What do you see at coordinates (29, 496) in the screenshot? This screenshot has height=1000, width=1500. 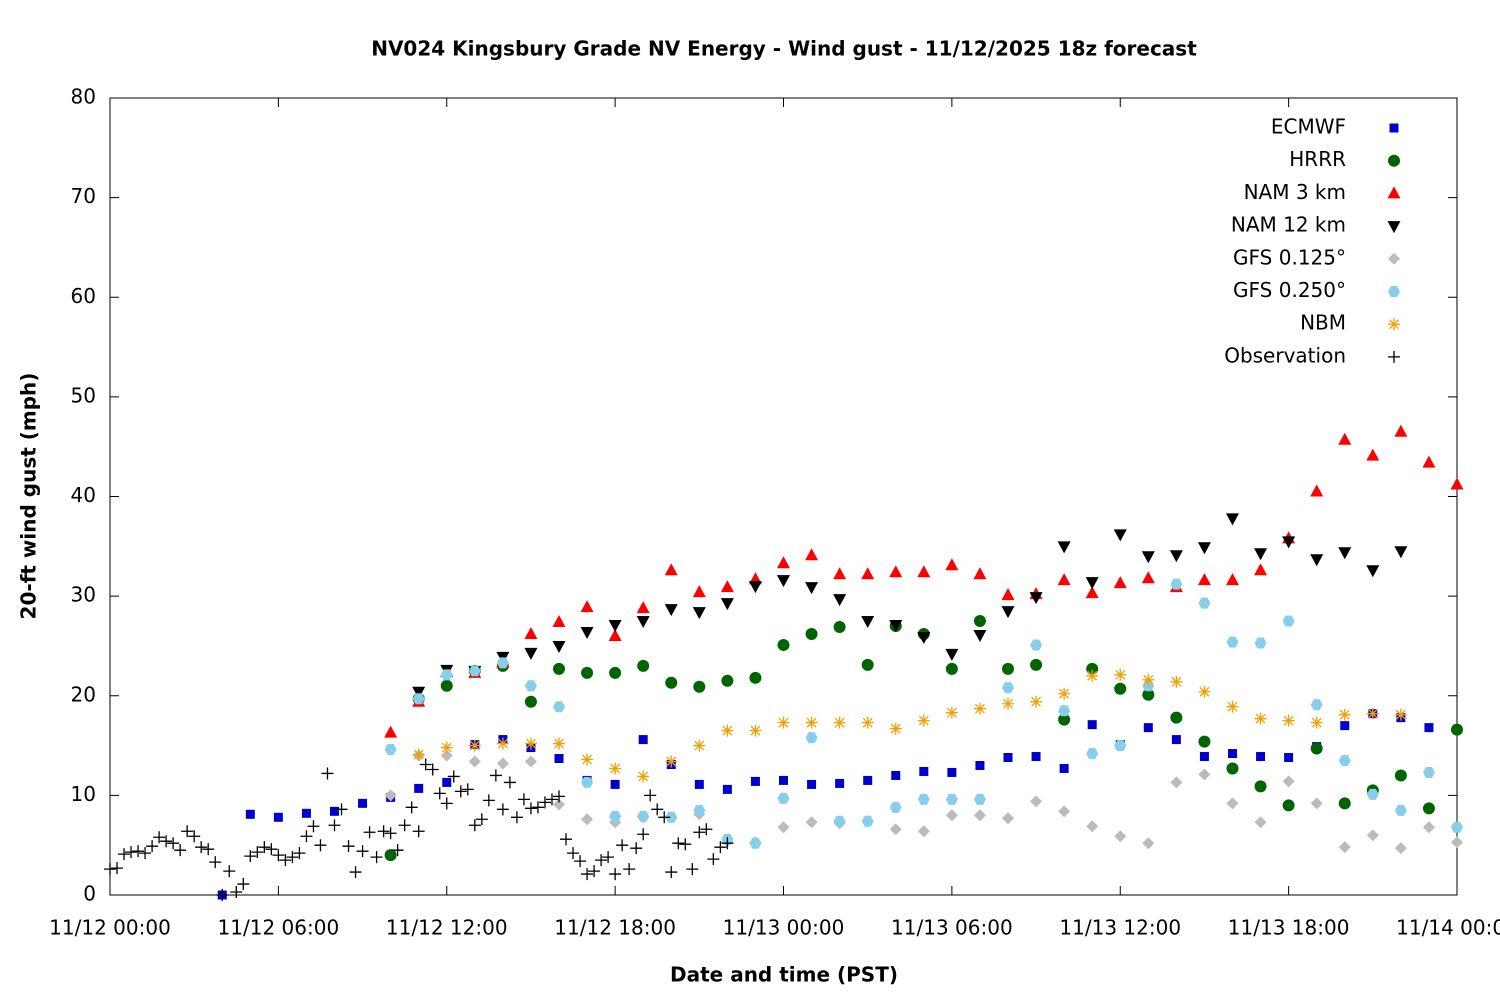 I see `y-axis-label: 20-ft wind gust (mph)` at bounding box center [29, 496].